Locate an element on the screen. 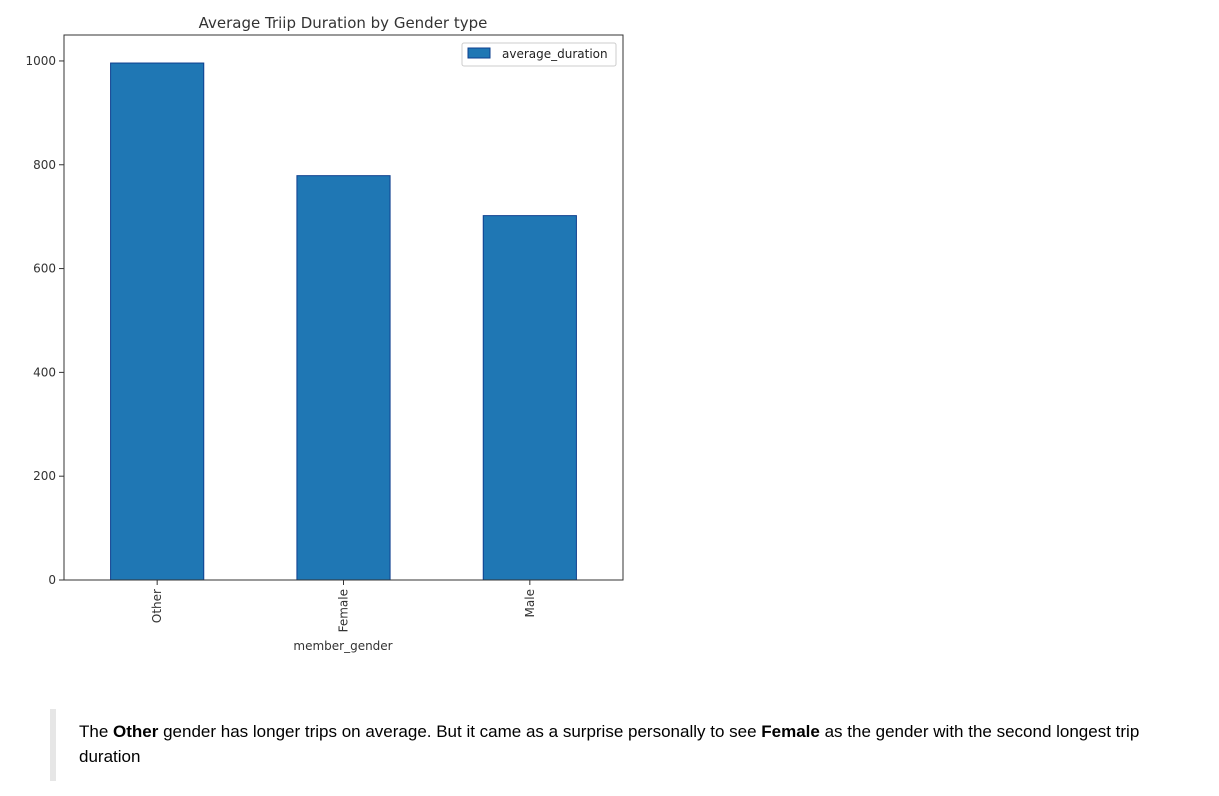 The image size is (1219, 796). legend: average_duration is located at coordinates (539, 54).